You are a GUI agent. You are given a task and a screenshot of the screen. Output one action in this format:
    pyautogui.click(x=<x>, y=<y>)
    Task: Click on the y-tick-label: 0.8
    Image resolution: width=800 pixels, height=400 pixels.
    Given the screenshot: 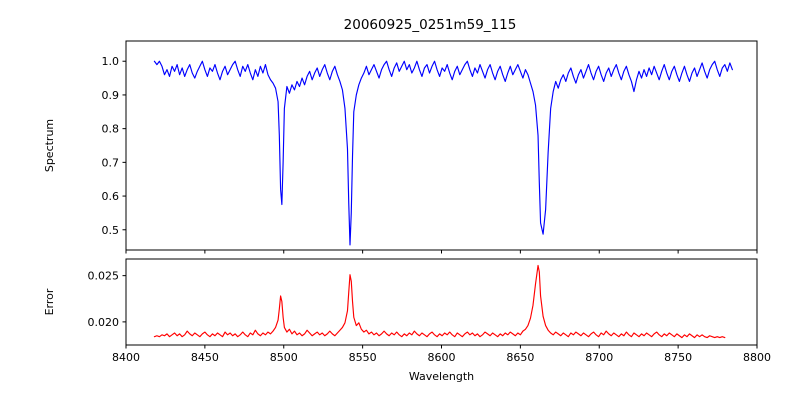 What is the action you would take?
    pyautogui.click(x=111, y=129)
    